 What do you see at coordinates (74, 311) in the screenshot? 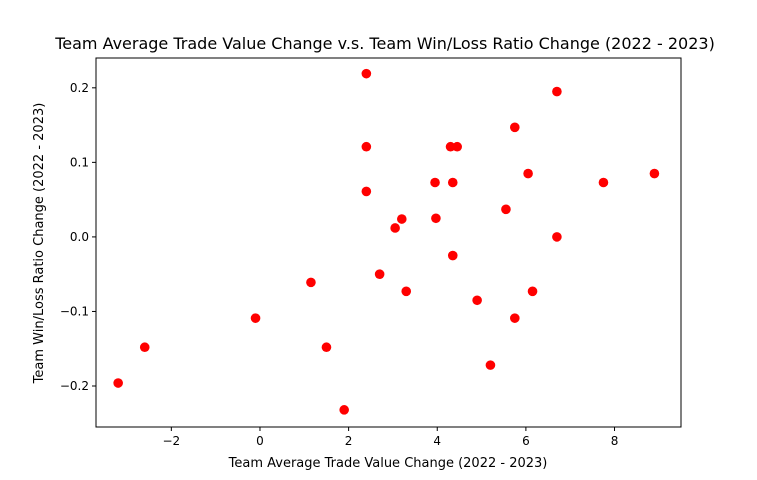
I see `y-tick-label: −0.1` at bounding box center [74, 311].